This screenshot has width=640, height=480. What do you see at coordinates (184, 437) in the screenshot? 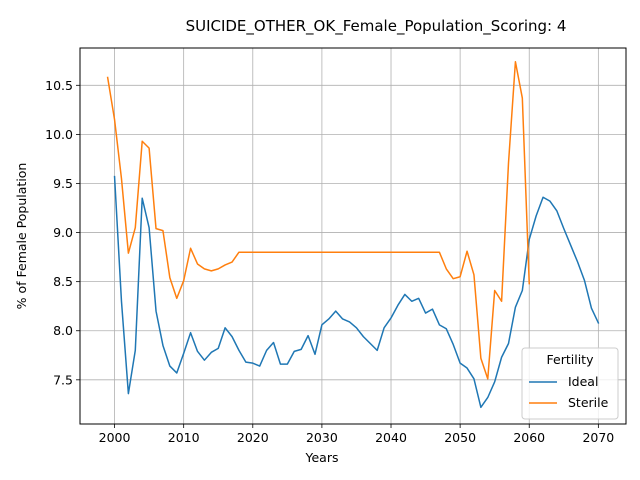
I see `x-tick-label: 2010` at bounding box center [184, 437].